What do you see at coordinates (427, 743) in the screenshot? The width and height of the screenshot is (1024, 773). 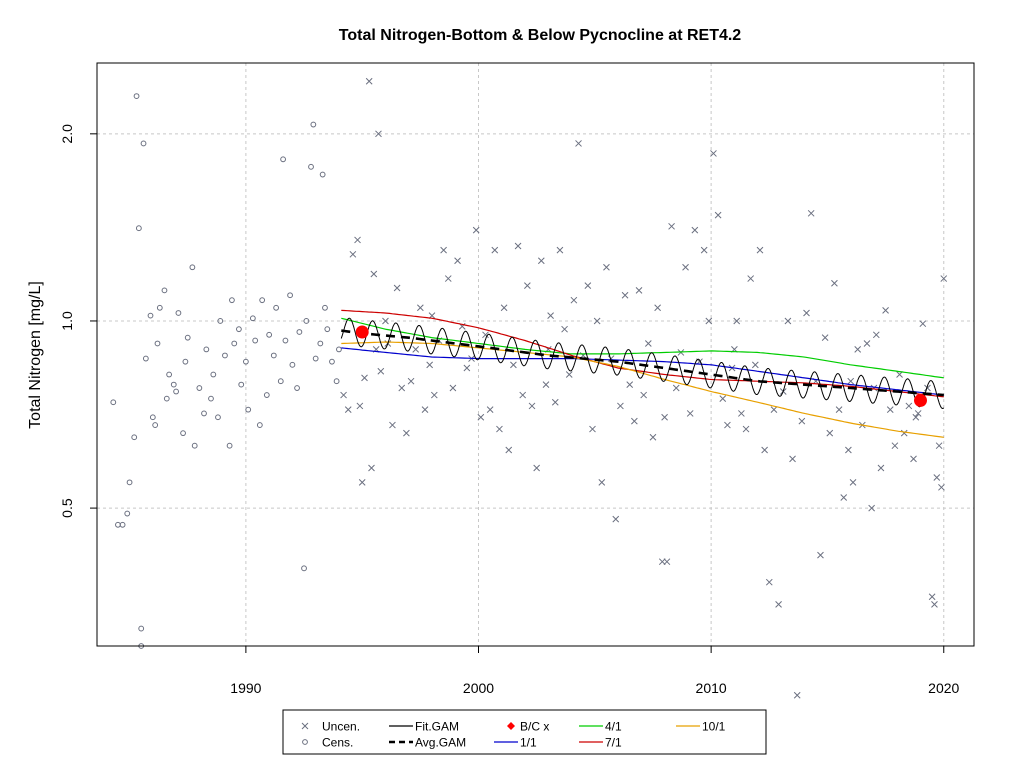 I see `legend-item: Avg.GAM` at bounding box center [427, 743].